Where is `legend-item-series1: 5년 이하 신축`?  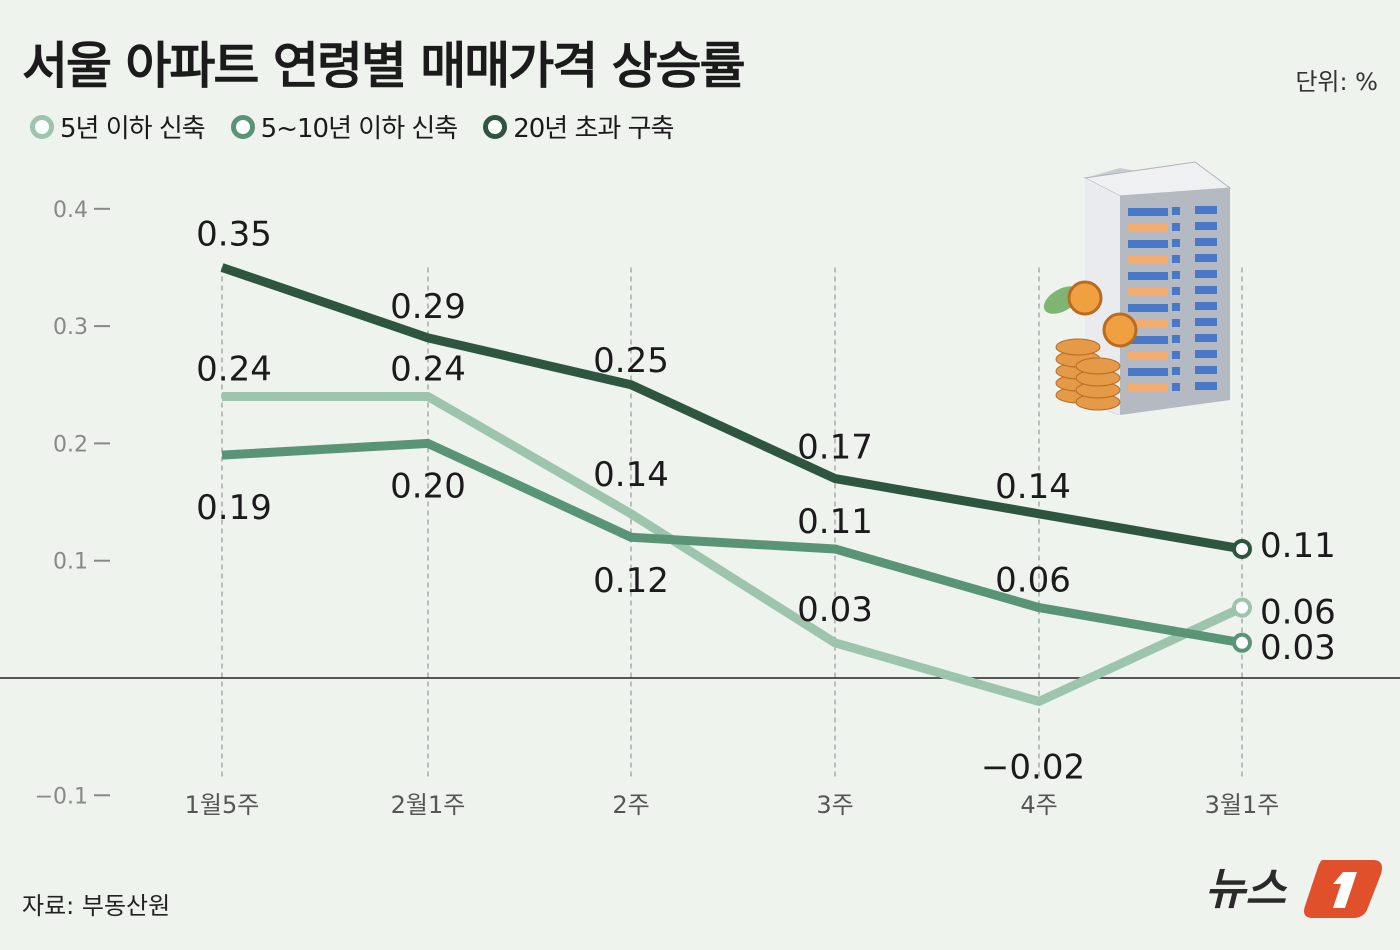
legend-item-series1: 5년 이하 신축 is located at coordinates (118, 126).